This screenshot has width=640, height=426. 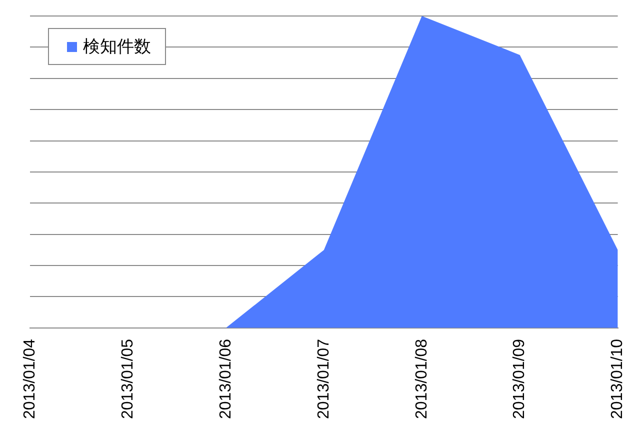 What do you see at coordinates (323, 378) in the screenshot?
I see `x-tick-label: 2013/01/07` at bounding box center [323, 378].